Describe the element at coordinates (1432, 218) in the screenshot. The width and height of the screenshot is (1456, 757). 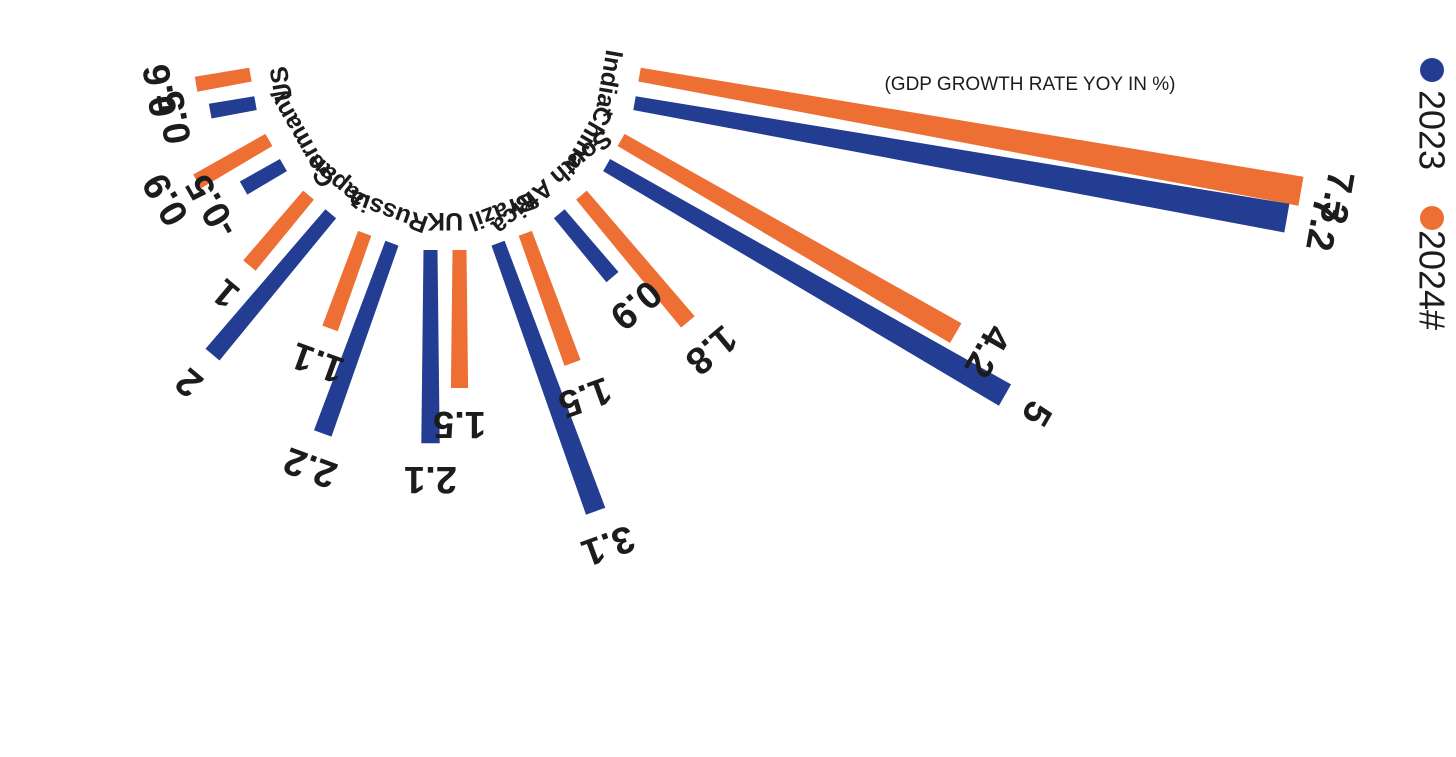
I see `legend-marker-2024` at that location.